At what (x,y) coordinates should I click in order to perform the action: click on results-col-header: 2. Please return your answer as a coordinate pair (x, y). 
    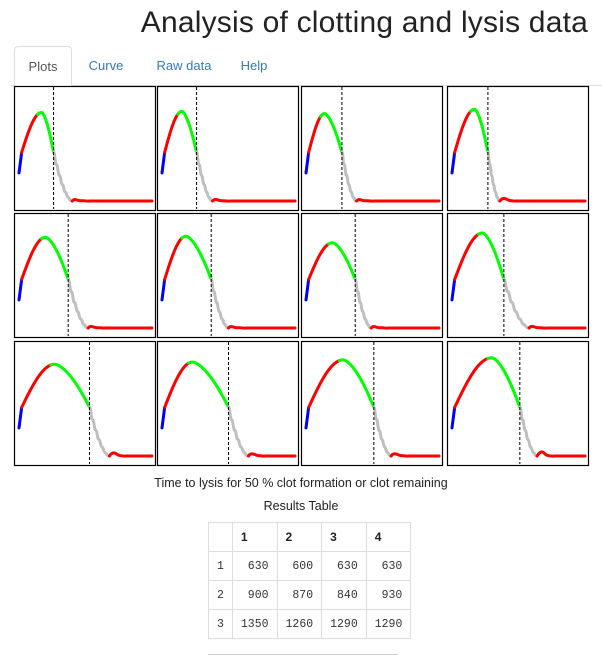
    Looking at the image, I should click on (299, 537).